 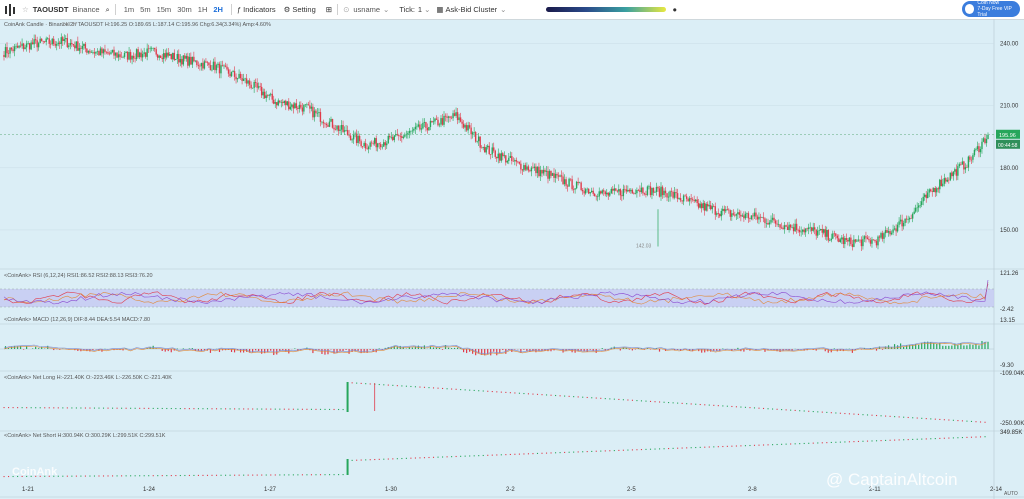 What do you see at coordinates (184, 9) in the screenshot?
I see `timeframe-30m: 30m` at bounding box center [184, 9].